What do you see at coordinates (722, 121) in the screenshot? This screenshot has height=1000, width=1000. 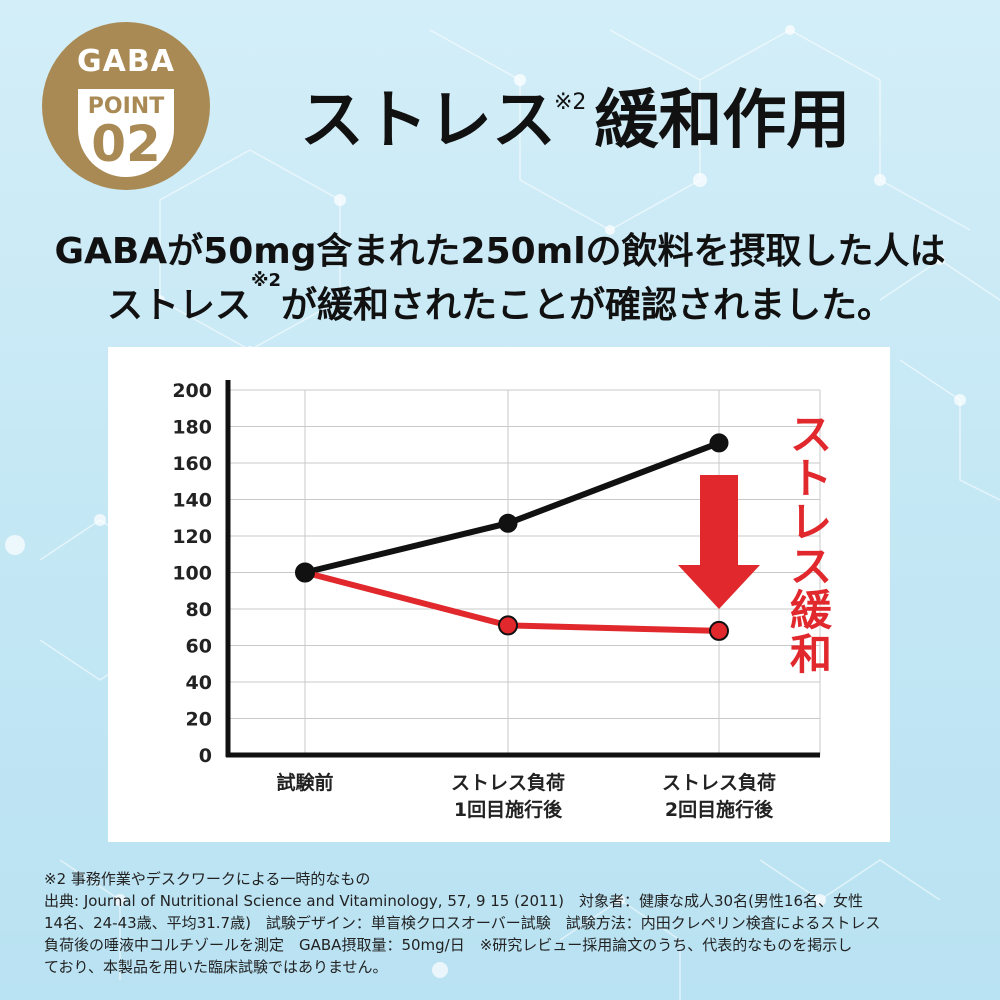 I see `title-rest: 緩和作用` at bounding box center [722, 121].